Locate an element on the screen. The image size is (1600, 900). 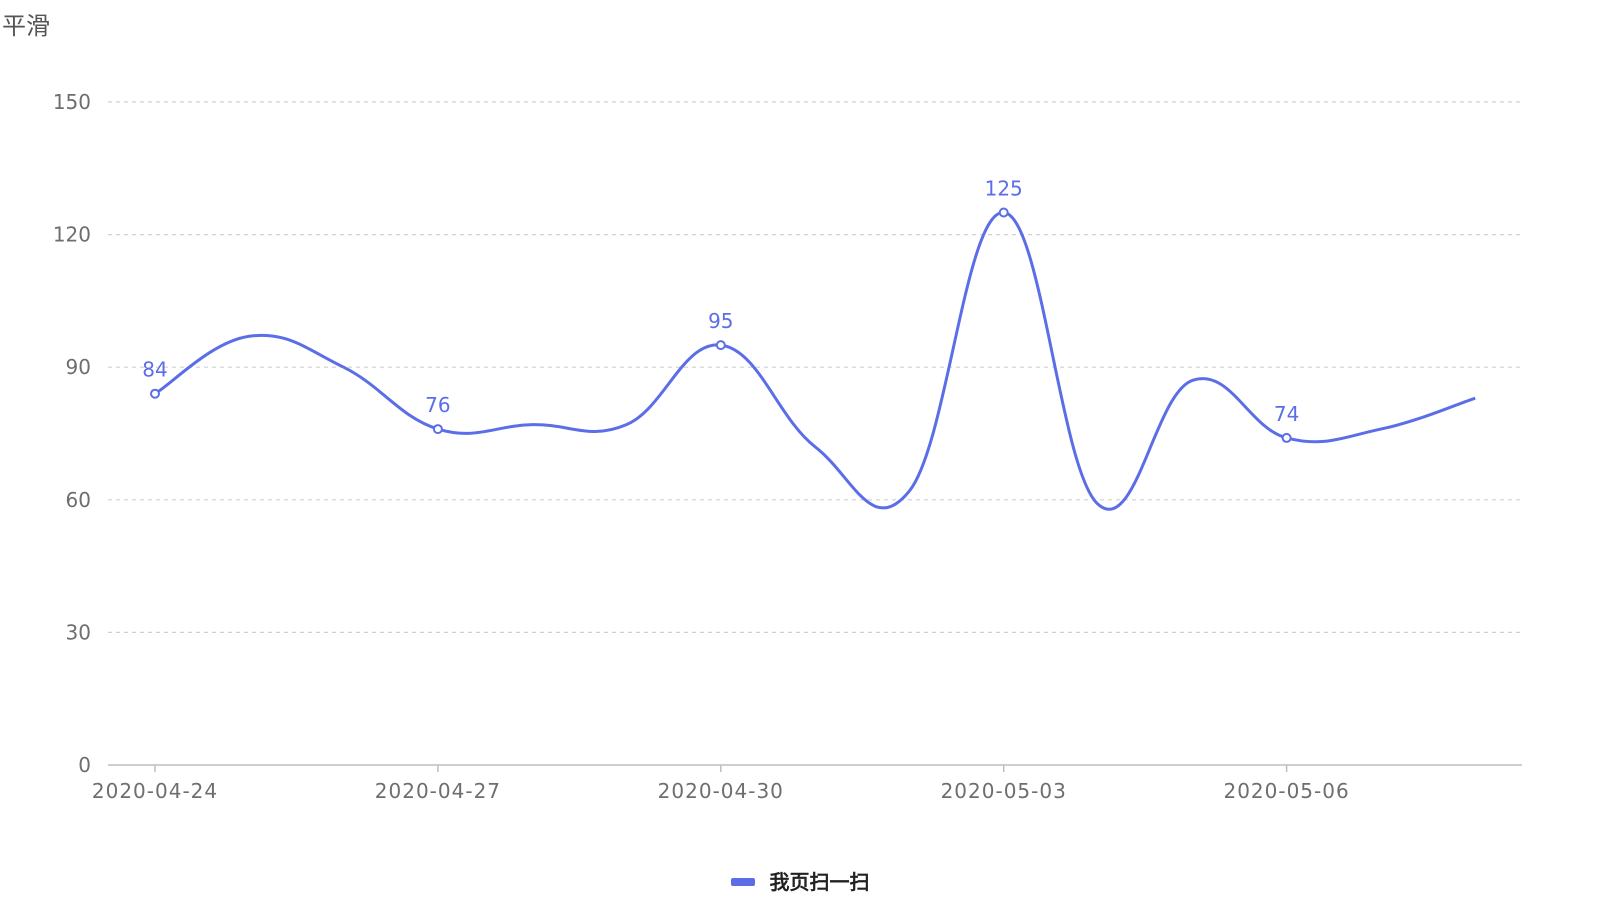
y-tick-label: 0 is located at coordinates (84, 765).